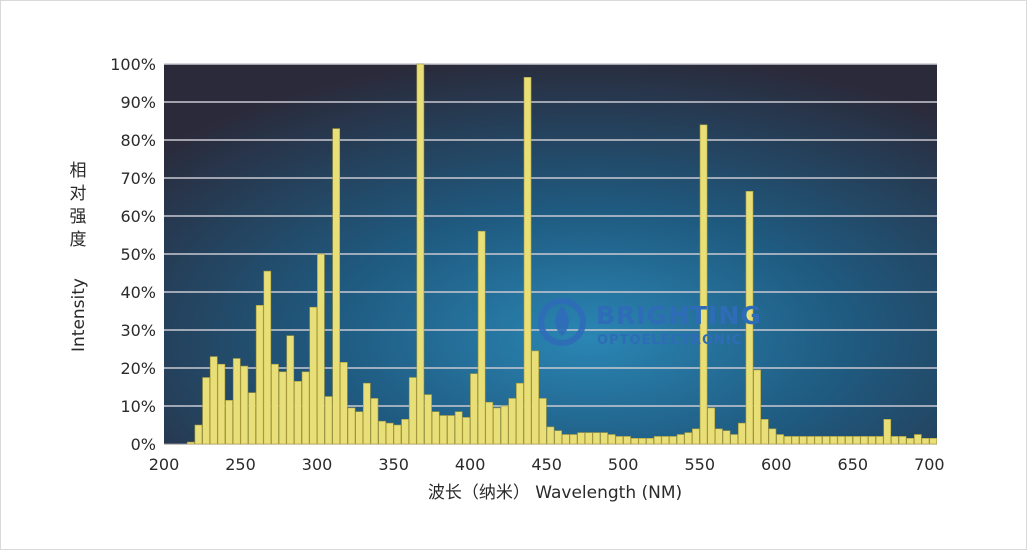 The image size is (1027, 550). I want to click on x-tick-label: 600, so click(776, 464).